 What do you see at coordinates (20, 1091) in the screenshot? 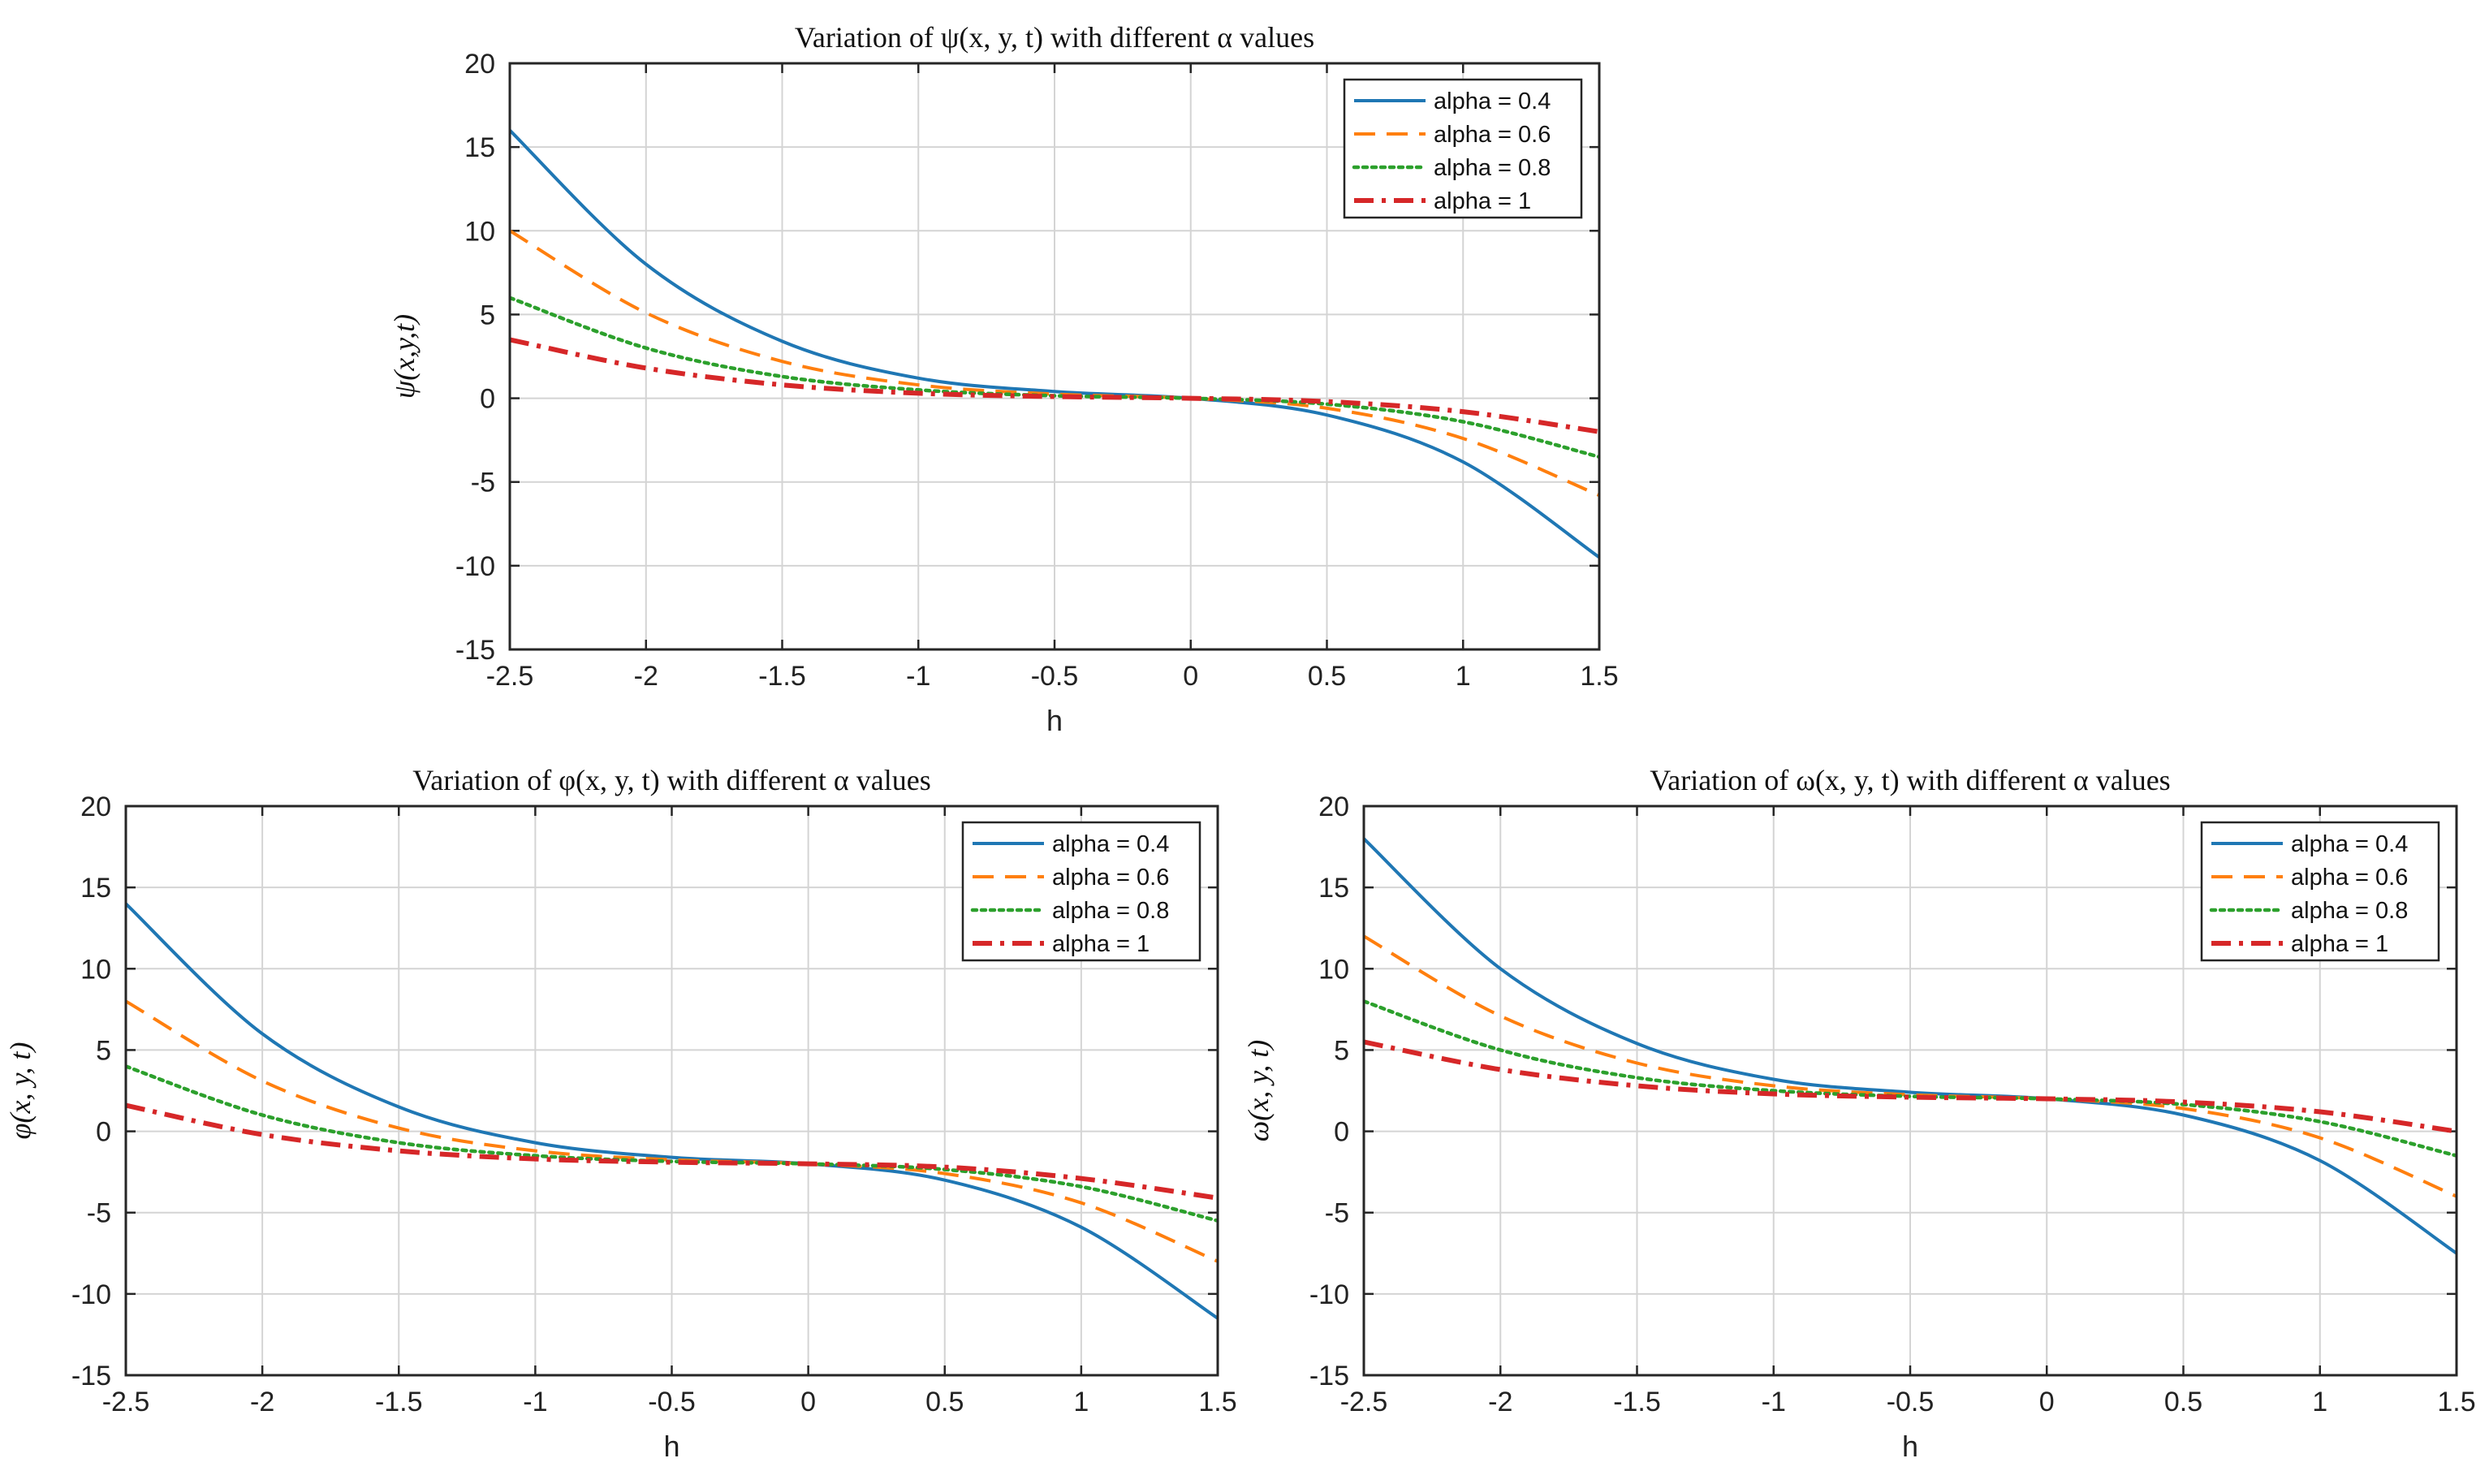
I see `y-axis-label: φ(x, y, t)` at bounding box center [20, 1091].